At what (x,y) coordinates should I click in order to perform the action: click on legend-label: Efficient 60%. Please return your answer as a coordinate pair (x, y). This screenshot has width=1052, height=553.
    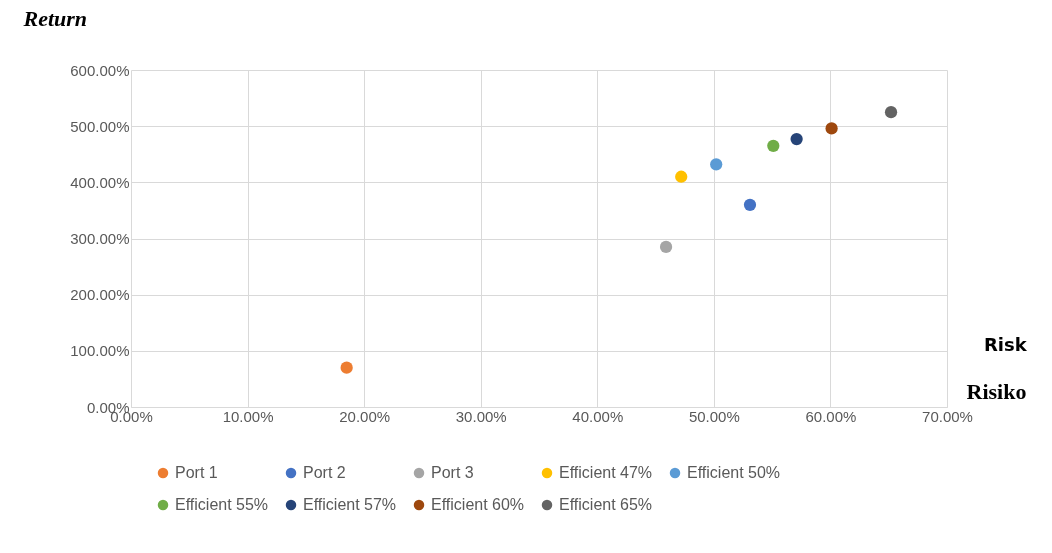
    Looking at the image, I should click on (478, 504).